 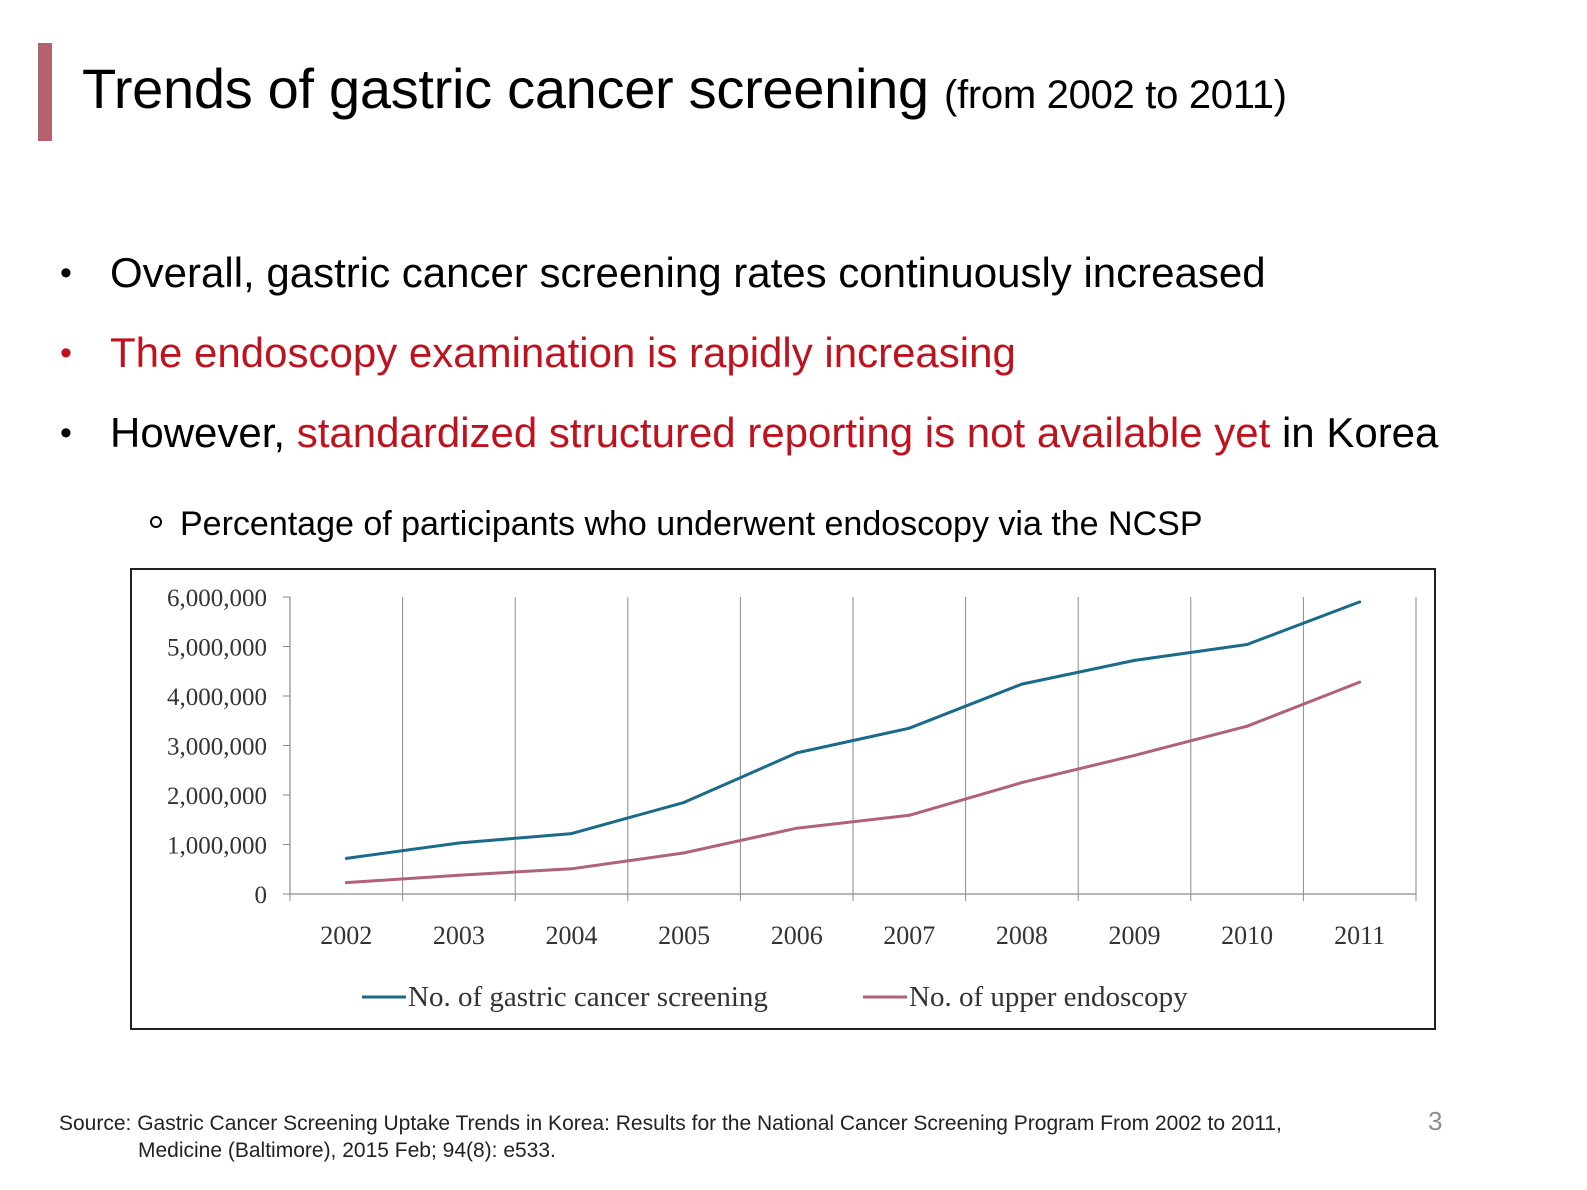 I want to click on y-tick-label: 2,000,000, so click(x=217, y=796).